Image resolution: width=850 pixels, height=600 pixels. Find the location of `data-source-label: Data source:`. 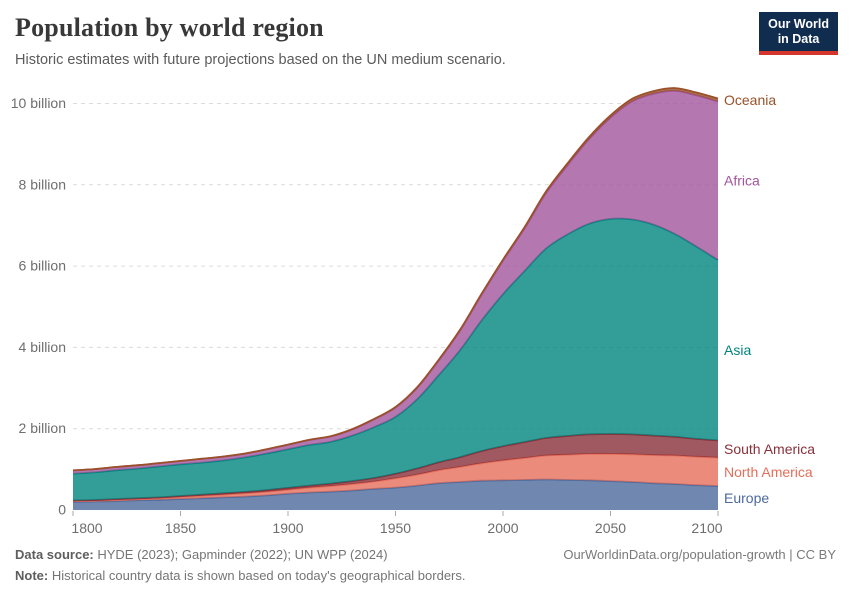

data-source-label: Data source: is located at coordinates (54, 554).